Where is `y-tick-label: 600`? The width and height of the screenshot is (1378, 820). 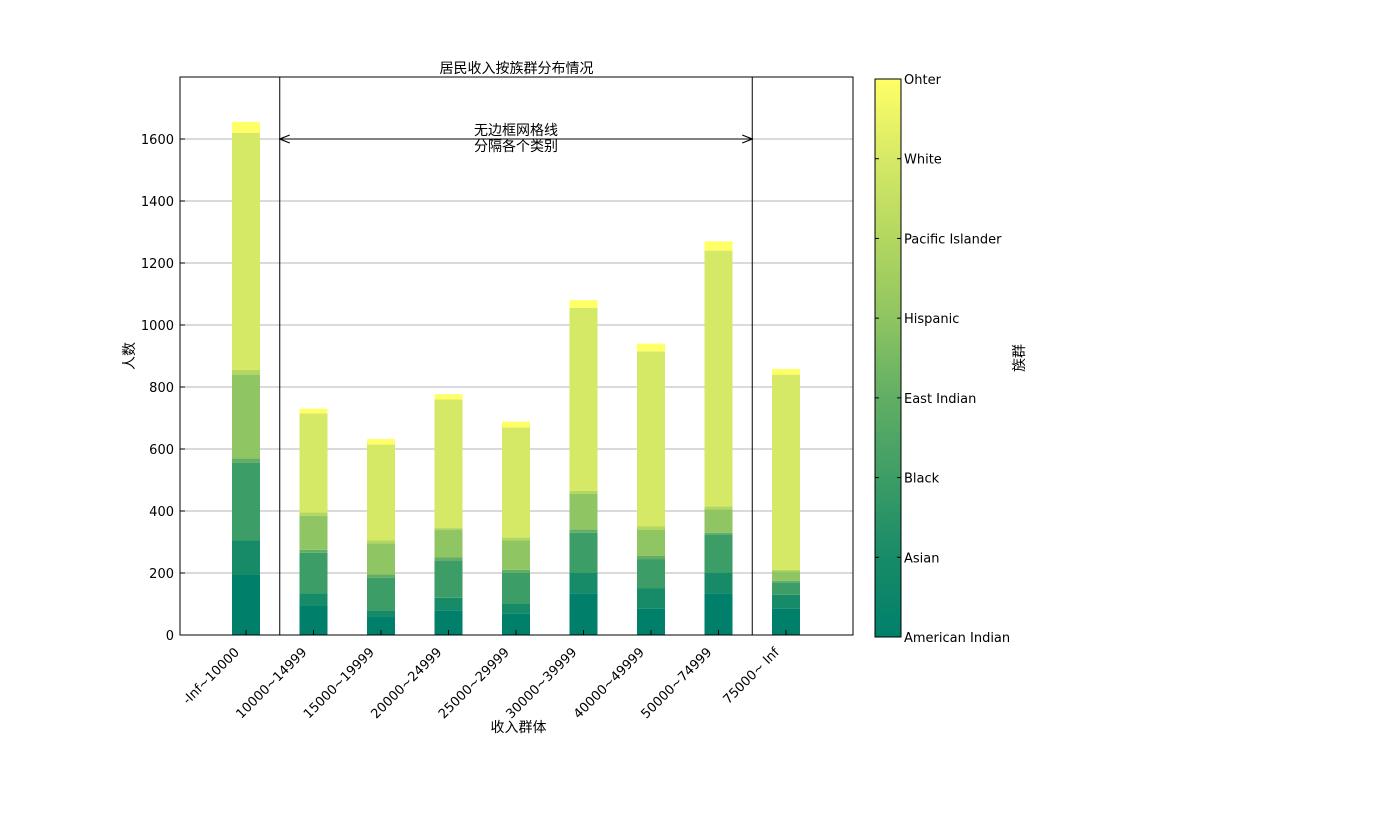
y-tick-label: 600 is located at coordinates (161, 450).